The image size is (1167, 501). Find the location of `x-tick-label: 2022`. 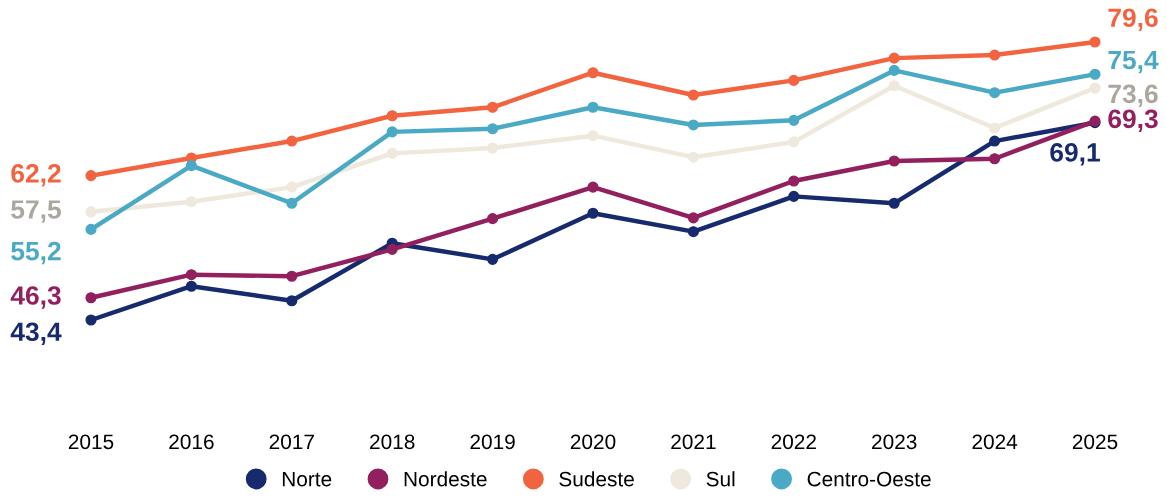

x-tick-label: 2022 is located at coordinates (793, 442).